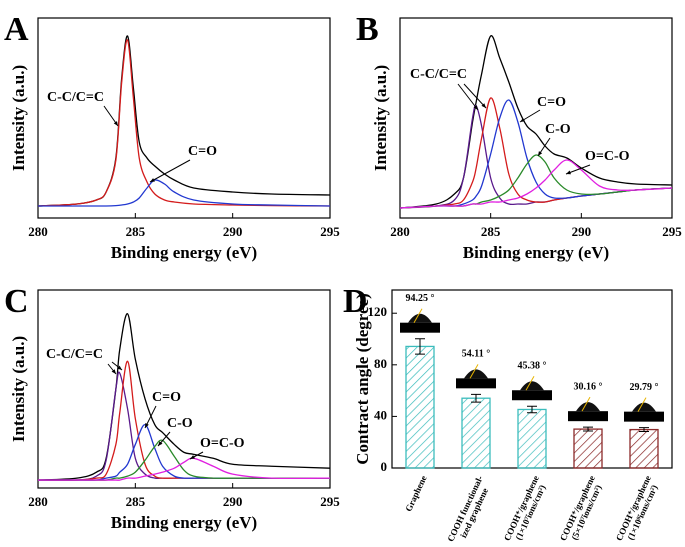 The width and height of the screenshot is (685, 547). What do you see at coordinates (384, 466) in the screenshot?
I see `y-tick-label: 0` at bounding box center [384, 466].